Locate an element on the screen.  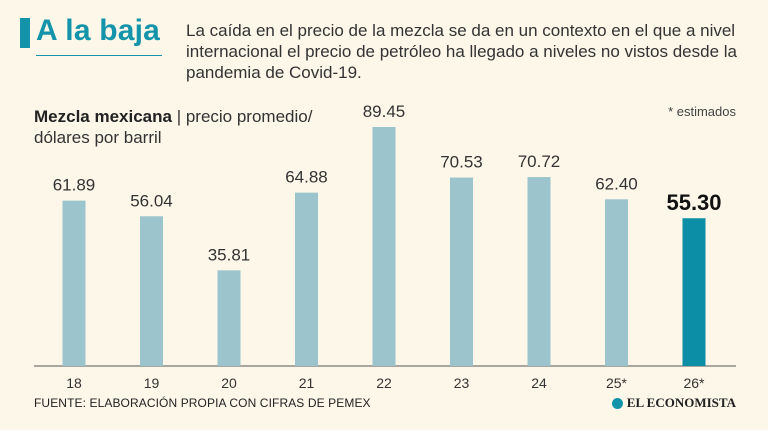
value-label: 64.88 is located at coordinates (306, 177).